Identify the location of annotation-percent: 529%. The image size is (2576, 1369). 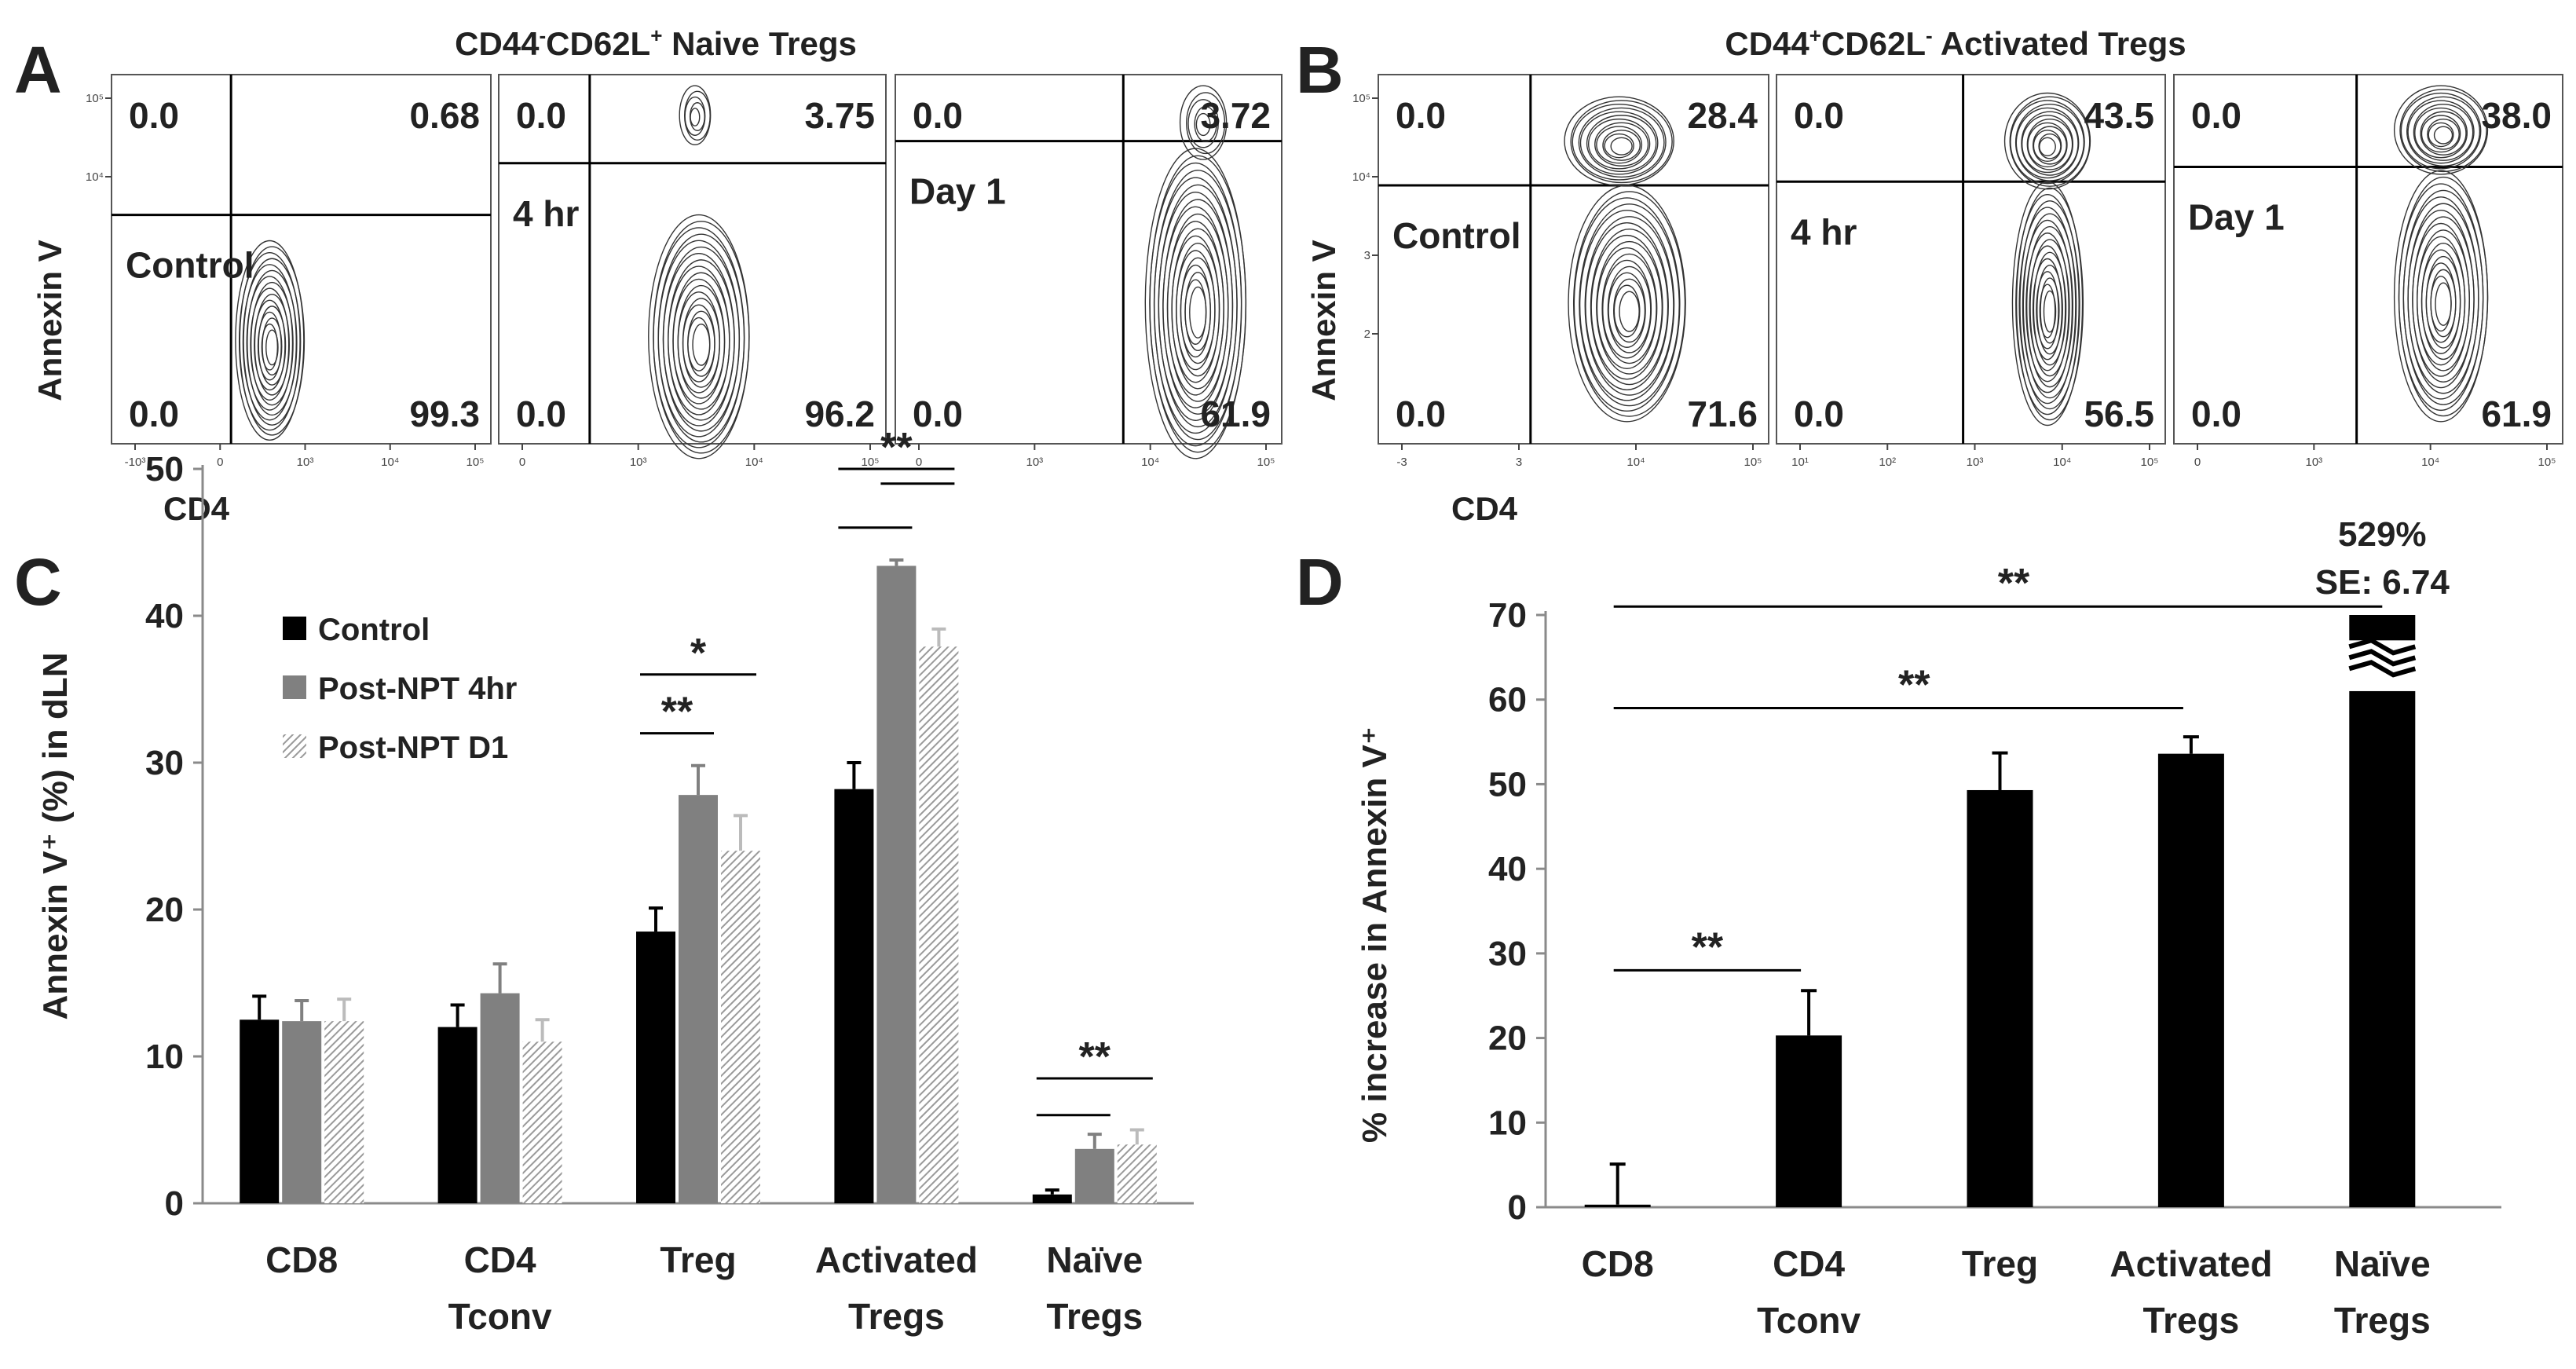
(2383, 534).